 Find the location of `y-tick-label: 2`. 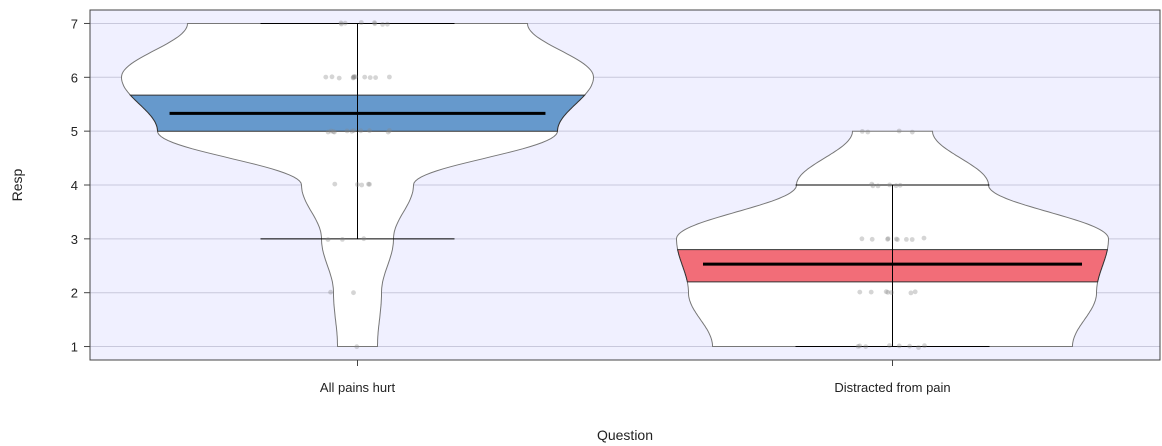

y-tick-label: 2 is located at coordinates (74, 293).